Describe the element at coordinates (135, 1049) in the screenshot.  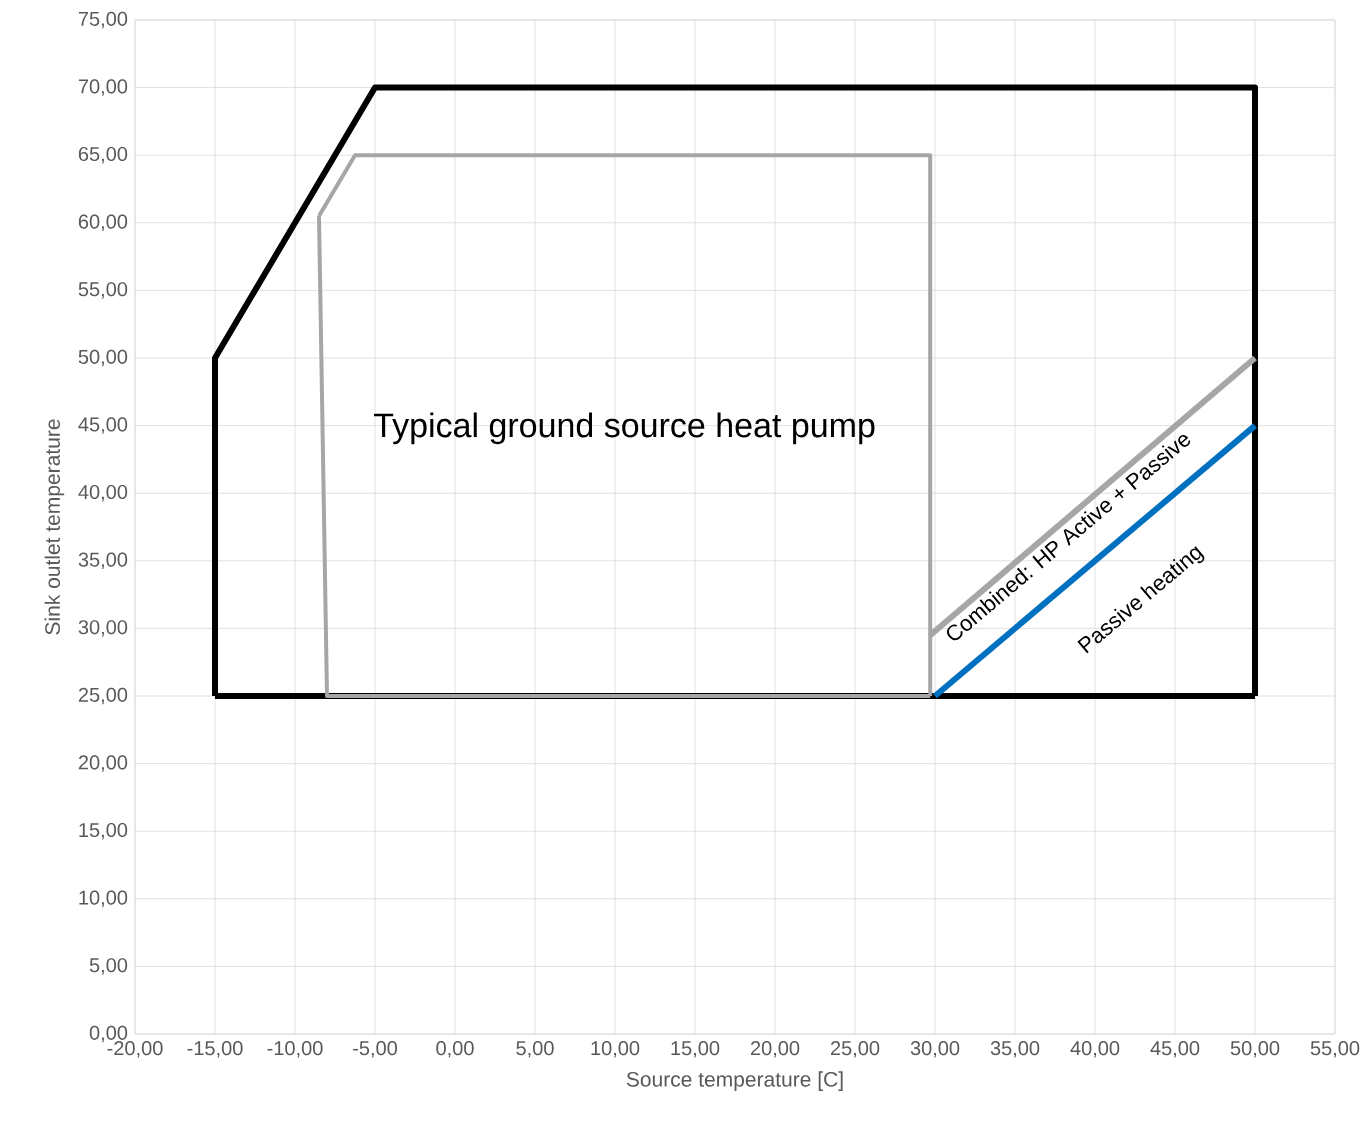
I see `x-tick-label: -20,00` at that location.